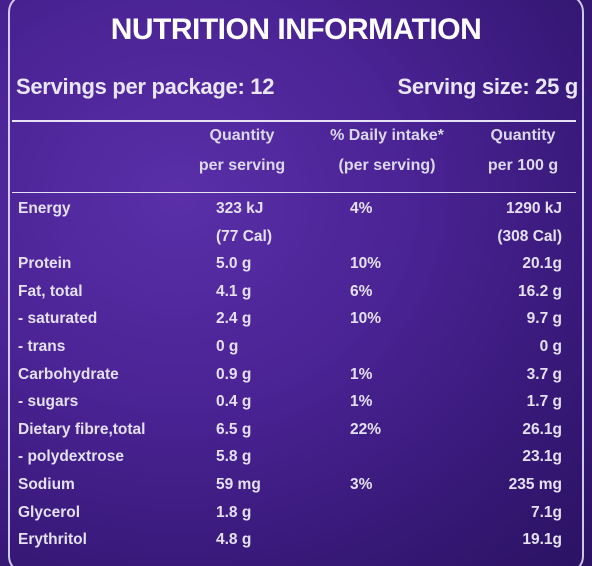 This screenshot has height=566, width=592. What do you see at coordinates (523, 165) in the screenshot?
I see `header-line: per 100 g` at bounding box center [523, 165].